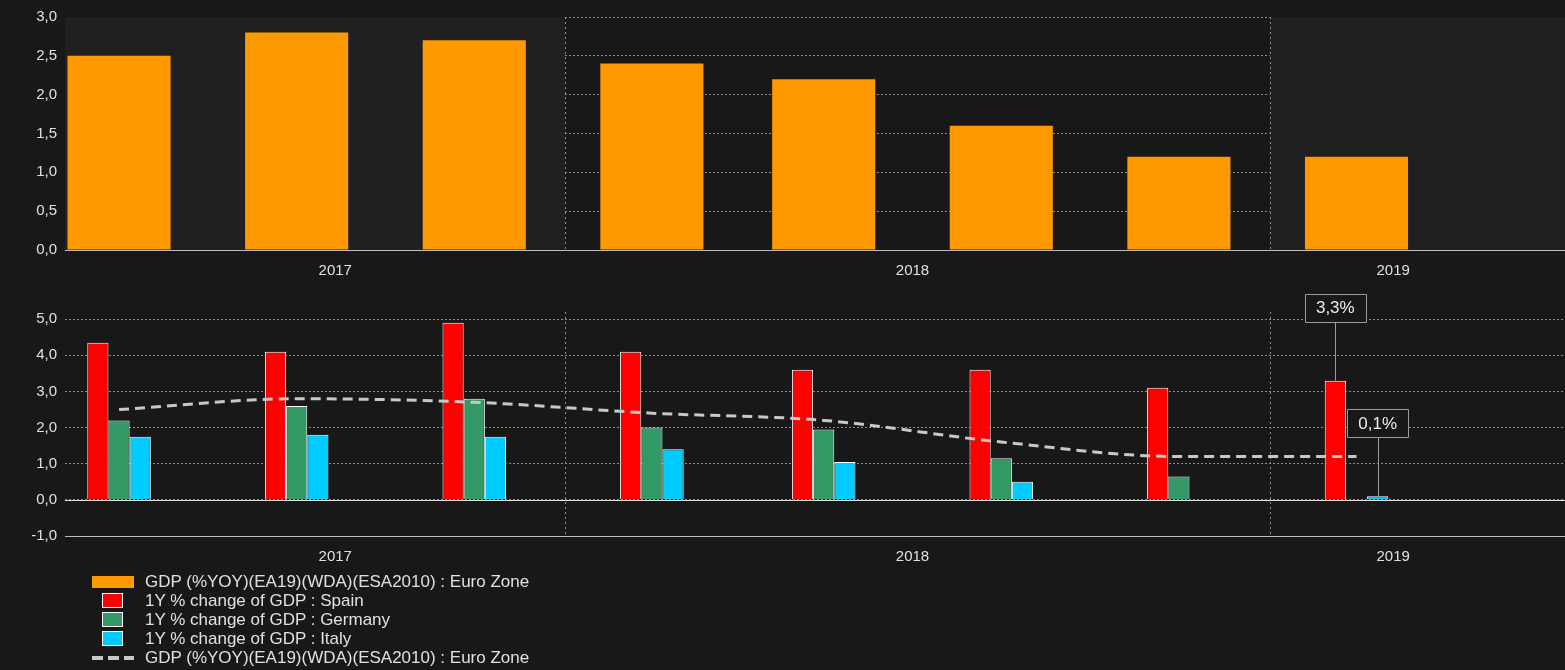  What do you see at coordinates (46, 54) in the screenshot?
I see `y-tick-label: 2,5` at bounding box center [46, 54].